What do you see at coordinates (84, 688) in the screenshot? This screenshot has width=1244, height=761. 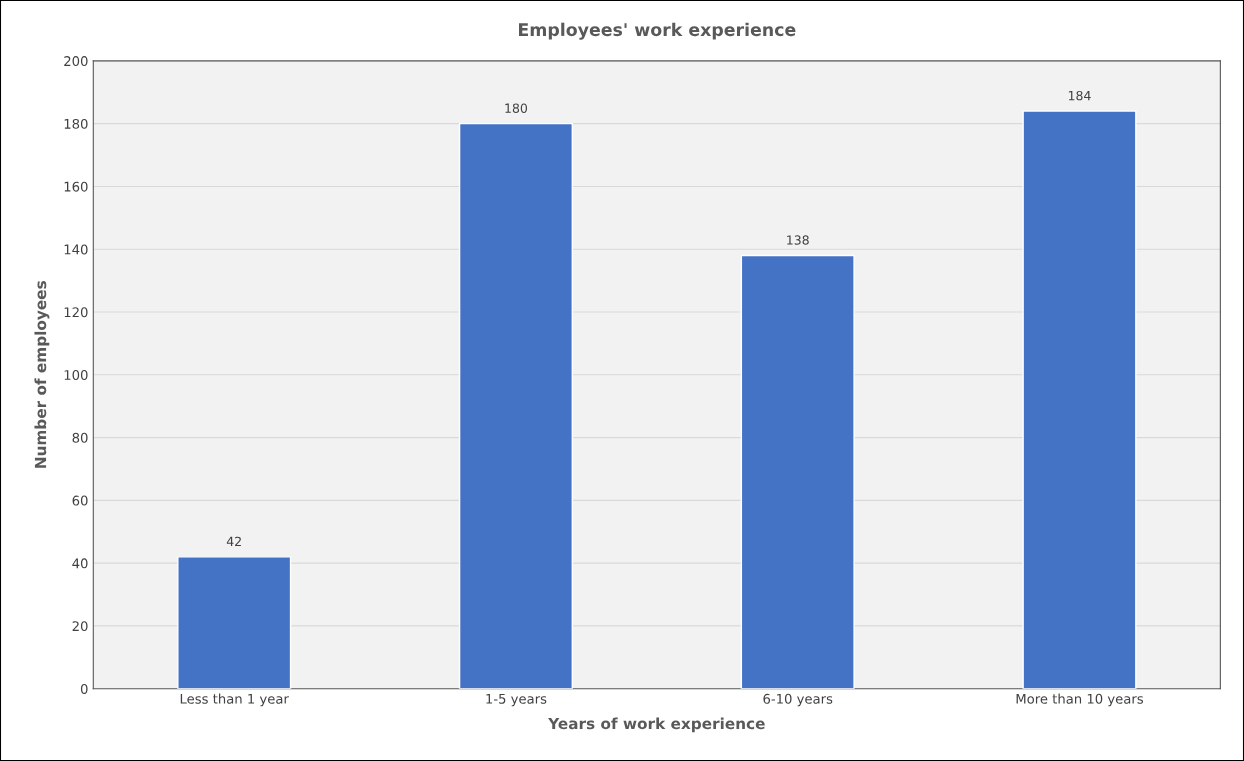 I see `y-tick-label: 0` at bounding box center [84, 688].